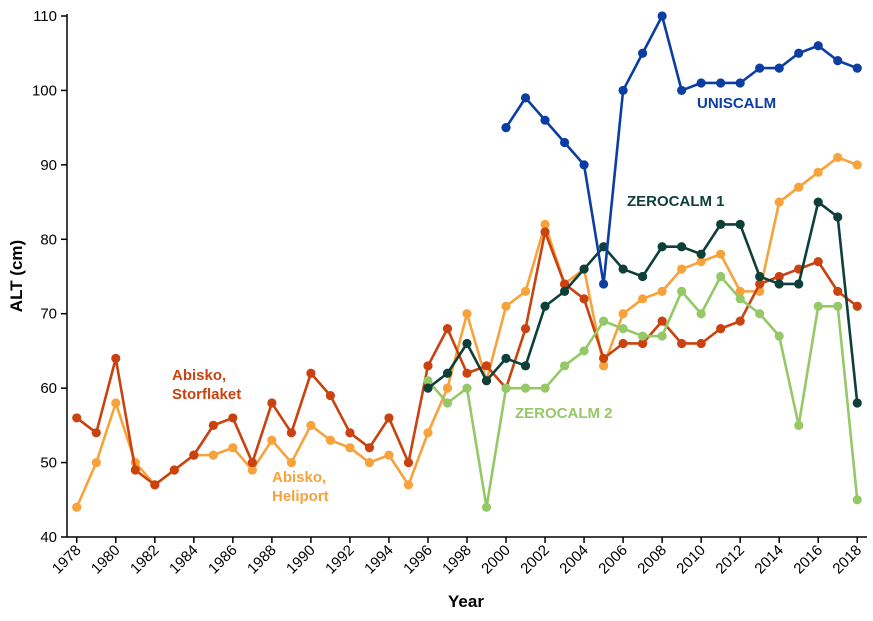  Describe the element at coordinates (466, 601) in the screenshot. I see `x-axis-label: Year` at that location.